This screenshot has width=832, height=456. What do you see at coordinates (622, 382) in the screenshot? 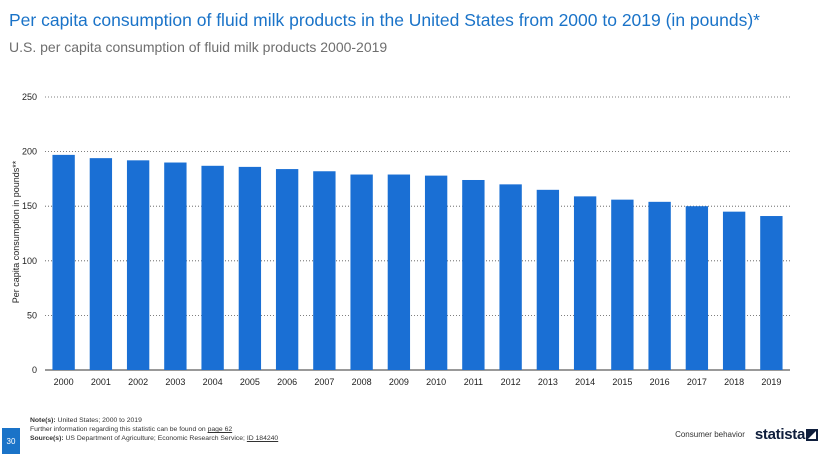
I see `x-tick-label: 2015` at bounding box center [622, 382].